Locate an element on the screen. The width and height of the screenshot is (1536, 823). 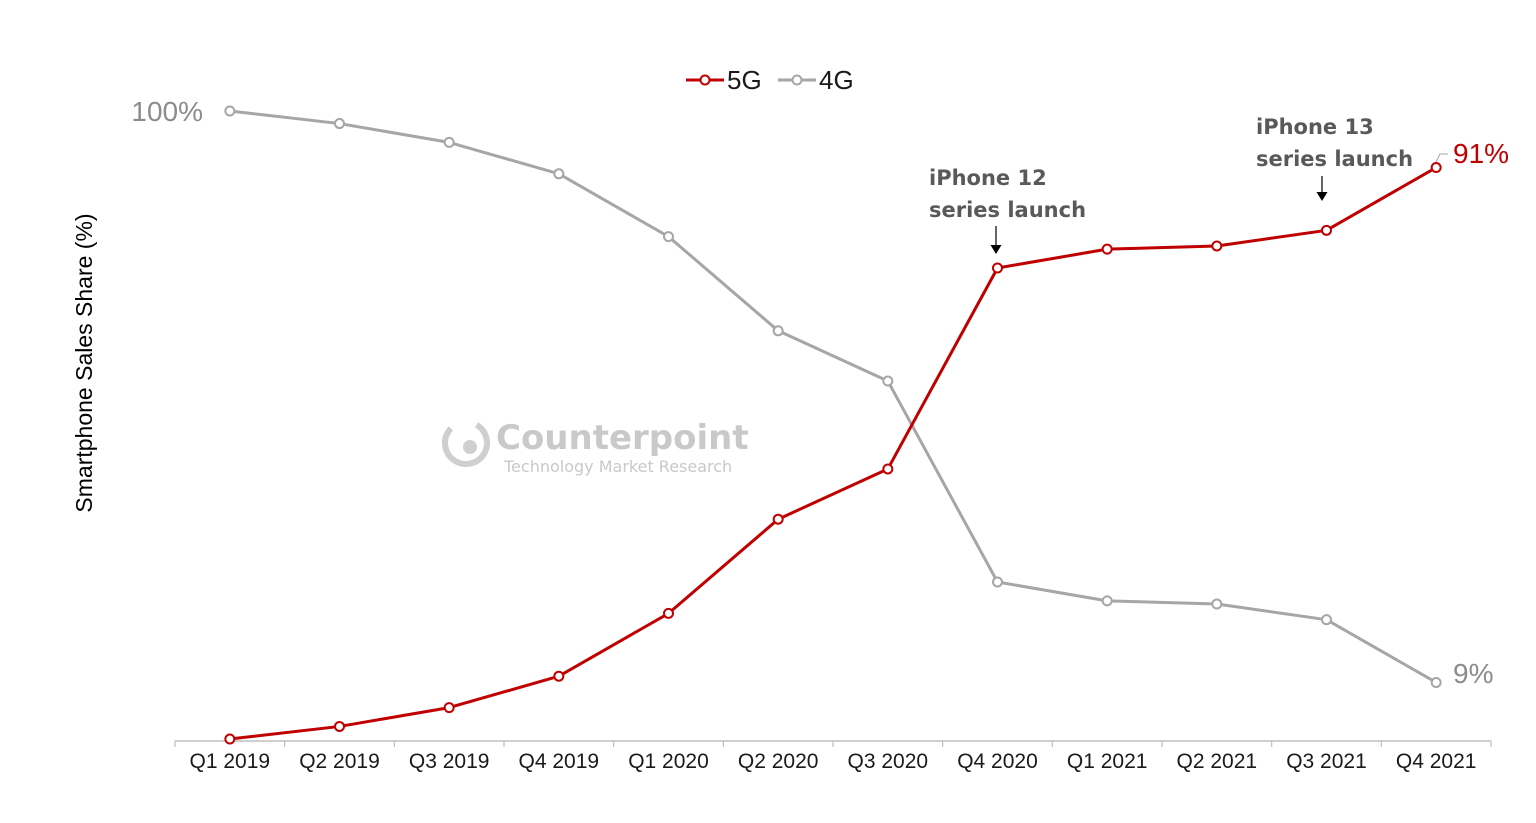
legend-5g-label: 5G is located at coordinates (744, 80).